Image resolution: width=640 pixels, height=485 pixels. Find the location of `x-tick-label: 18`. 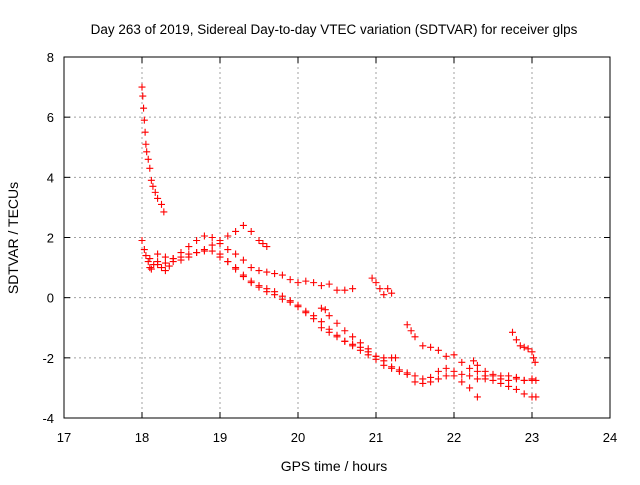

x-tick-label: 18 is located at coordinates (142, 437).